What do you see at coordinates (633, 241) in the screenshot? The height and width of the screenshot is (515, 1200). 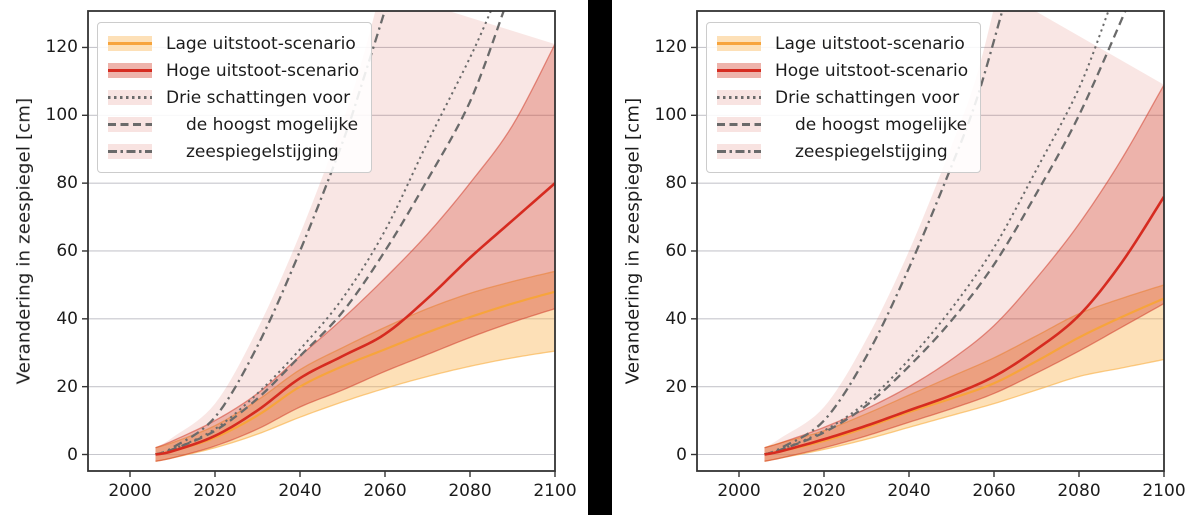 I see `y-axis-label-right: Verandering in zeespiegel [cm]` at bounding box center [633, 241].